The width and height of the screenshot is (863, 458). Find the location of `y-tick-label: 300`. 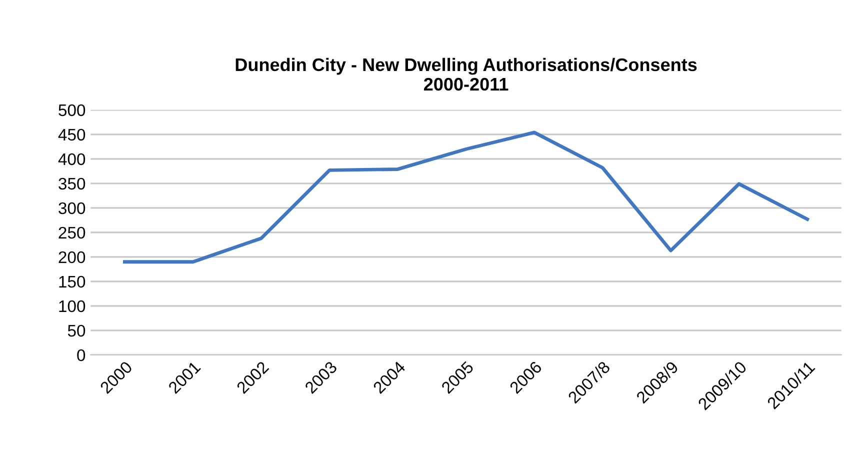

y-tick-label: 300 is located at coordinates (72, 208).